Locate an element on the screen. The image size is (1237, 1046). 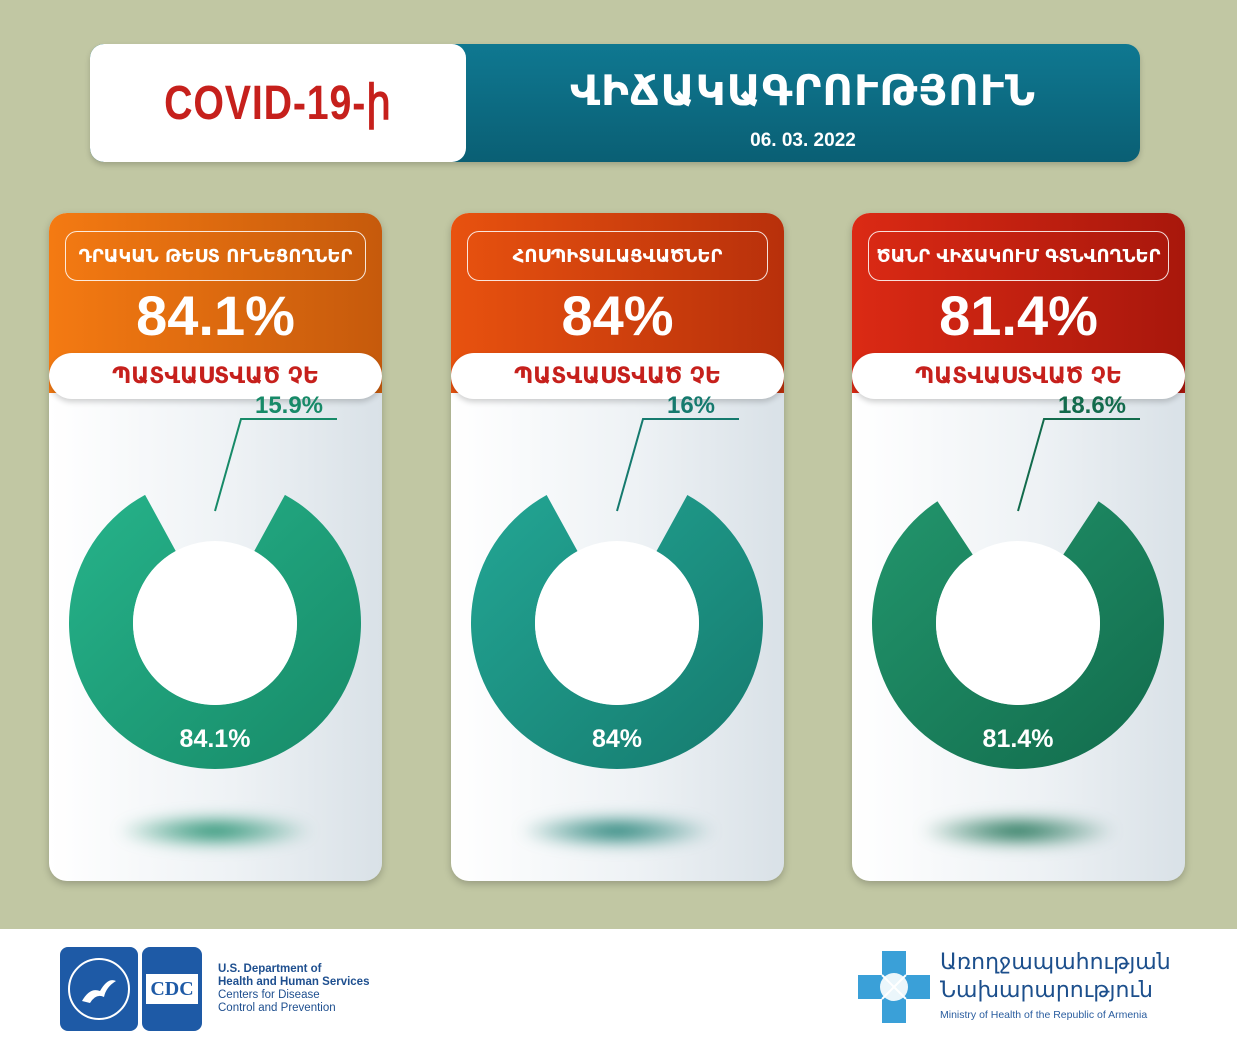
hhs-line-4: Control and Prevention is located at coordinates (277, 1008).